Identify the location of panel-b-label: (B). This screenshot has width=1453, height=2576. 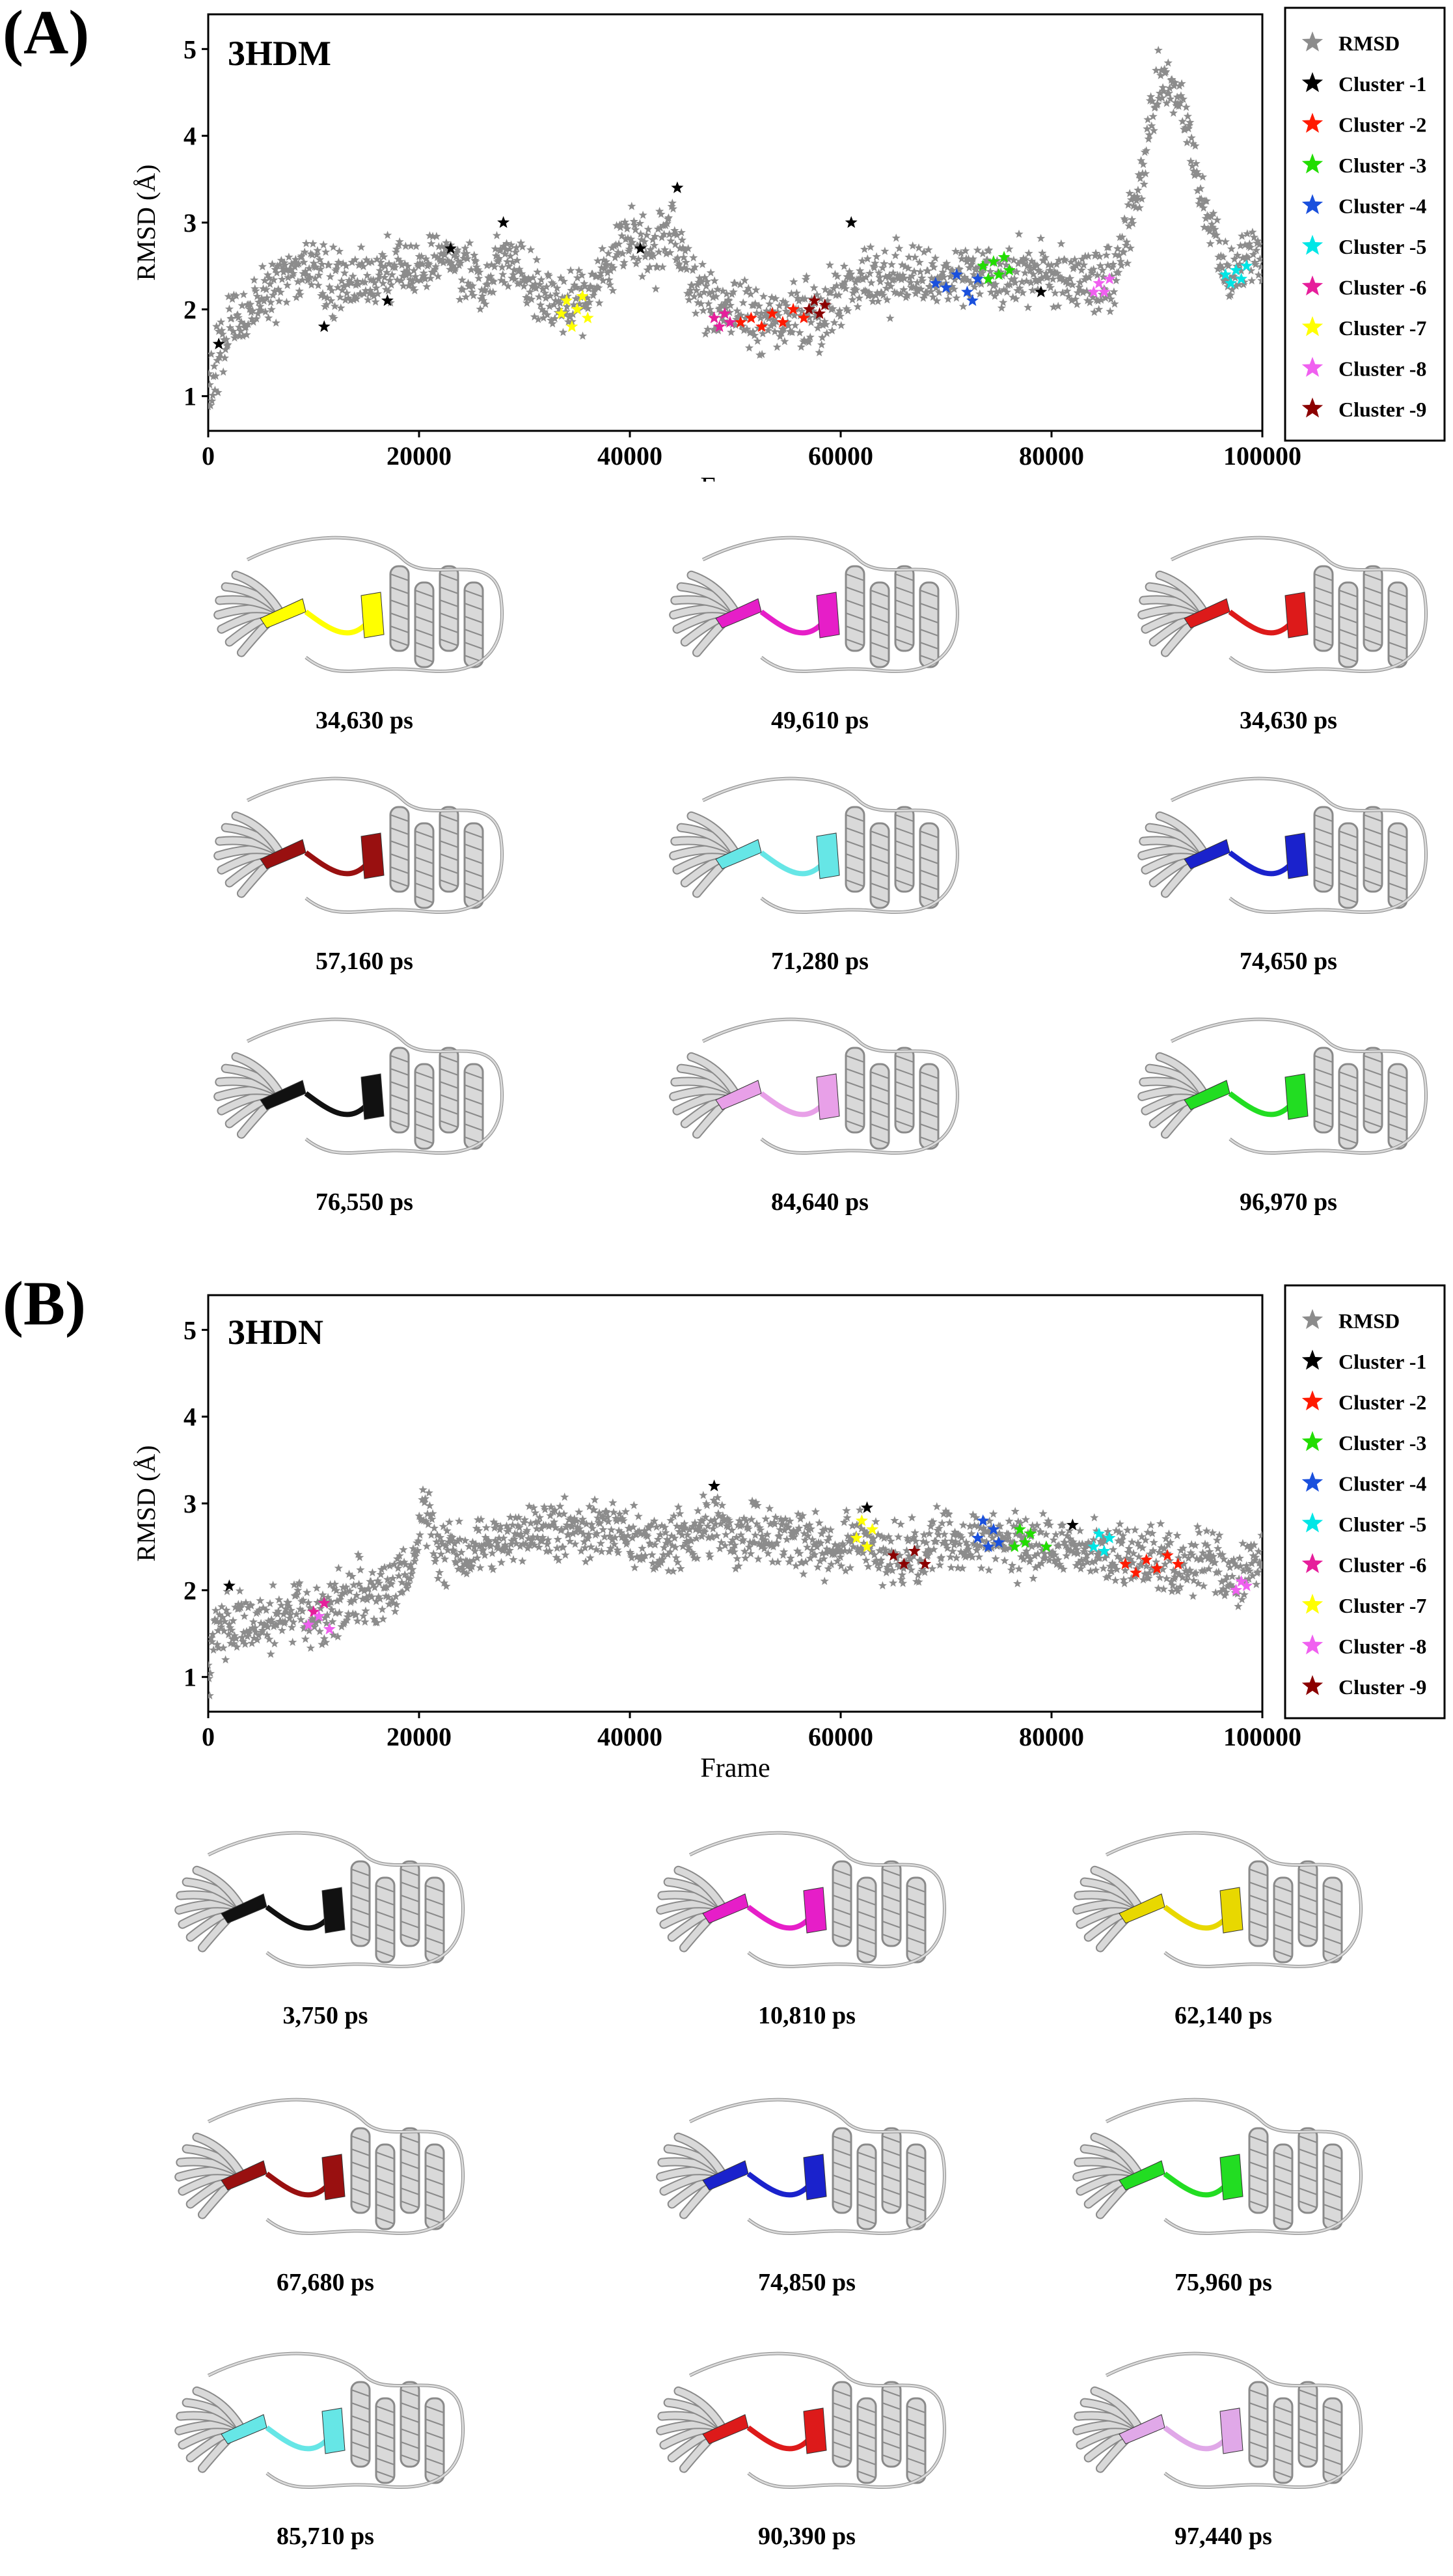
(44, 1303).